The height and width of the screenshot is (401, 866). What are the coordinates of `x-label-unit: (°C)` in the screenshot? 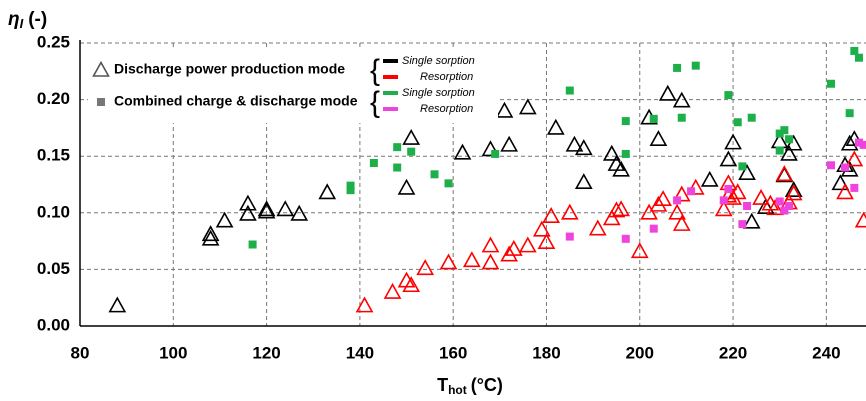 It's located at (487, 385).